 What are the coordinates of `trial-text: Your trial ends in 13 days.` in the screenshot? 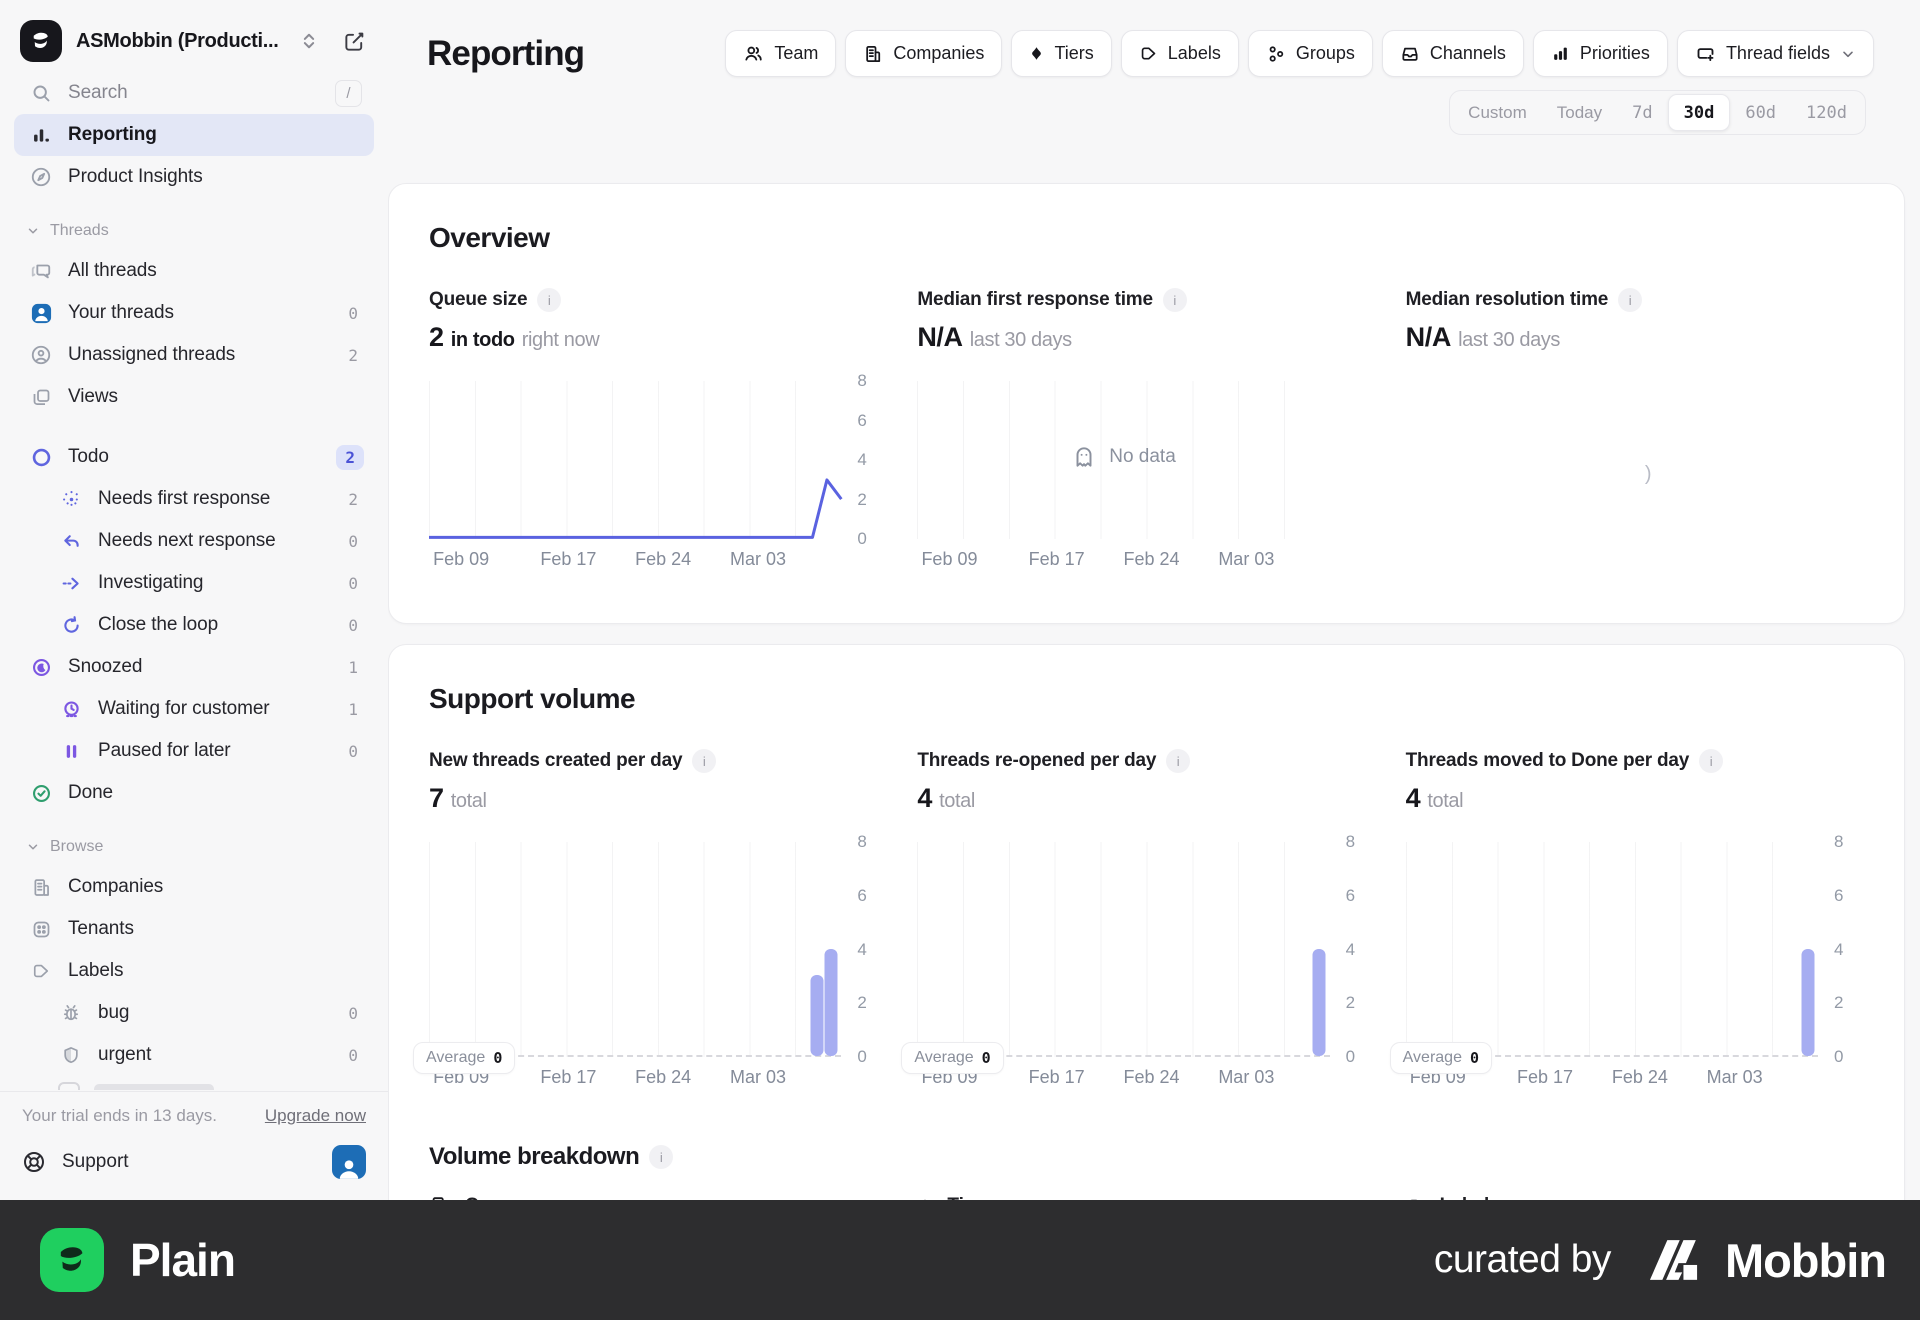 It's located at (119, 1115).